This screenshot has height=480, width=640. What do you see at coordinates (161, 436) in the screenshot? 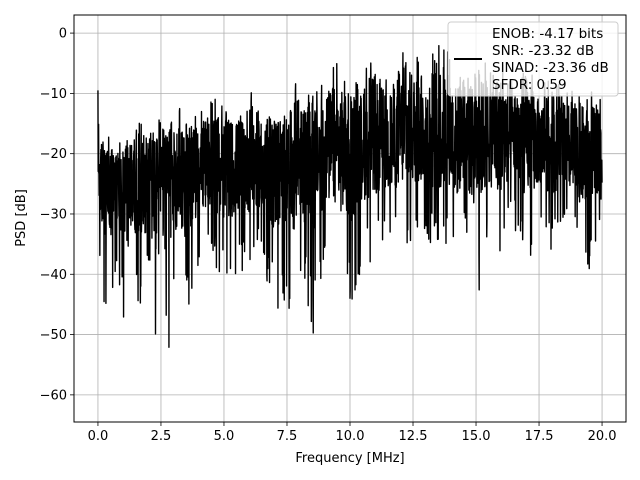
I see `x-tick-label: 2.5` at bounding box center [161, 436].